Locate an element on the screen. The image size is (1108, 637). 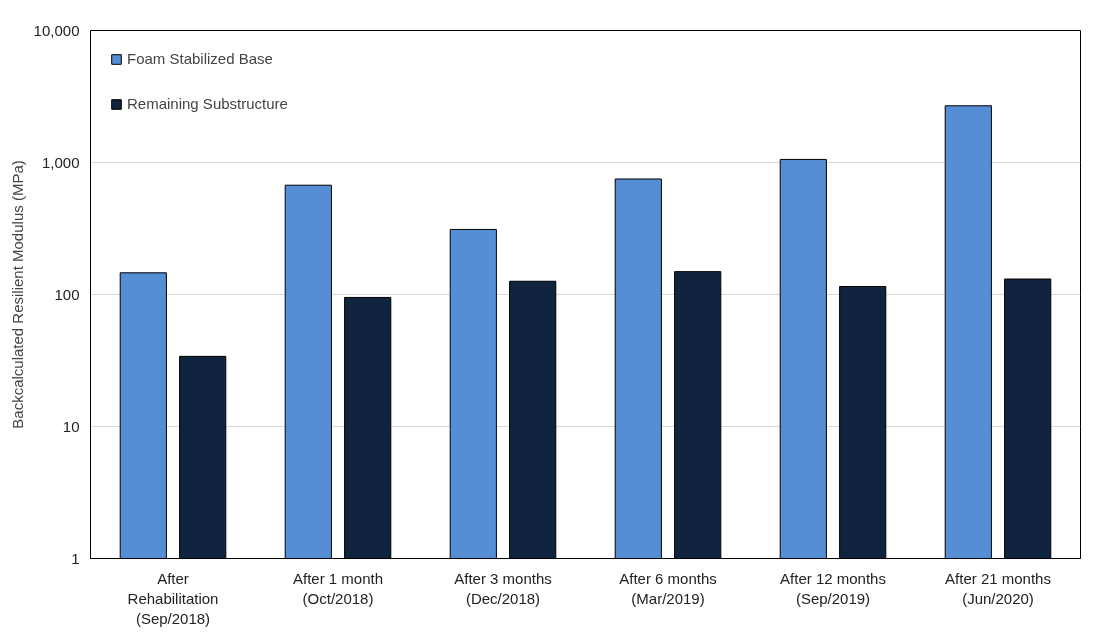
y-tick-label: 10 is located at coordinates (71, 426).